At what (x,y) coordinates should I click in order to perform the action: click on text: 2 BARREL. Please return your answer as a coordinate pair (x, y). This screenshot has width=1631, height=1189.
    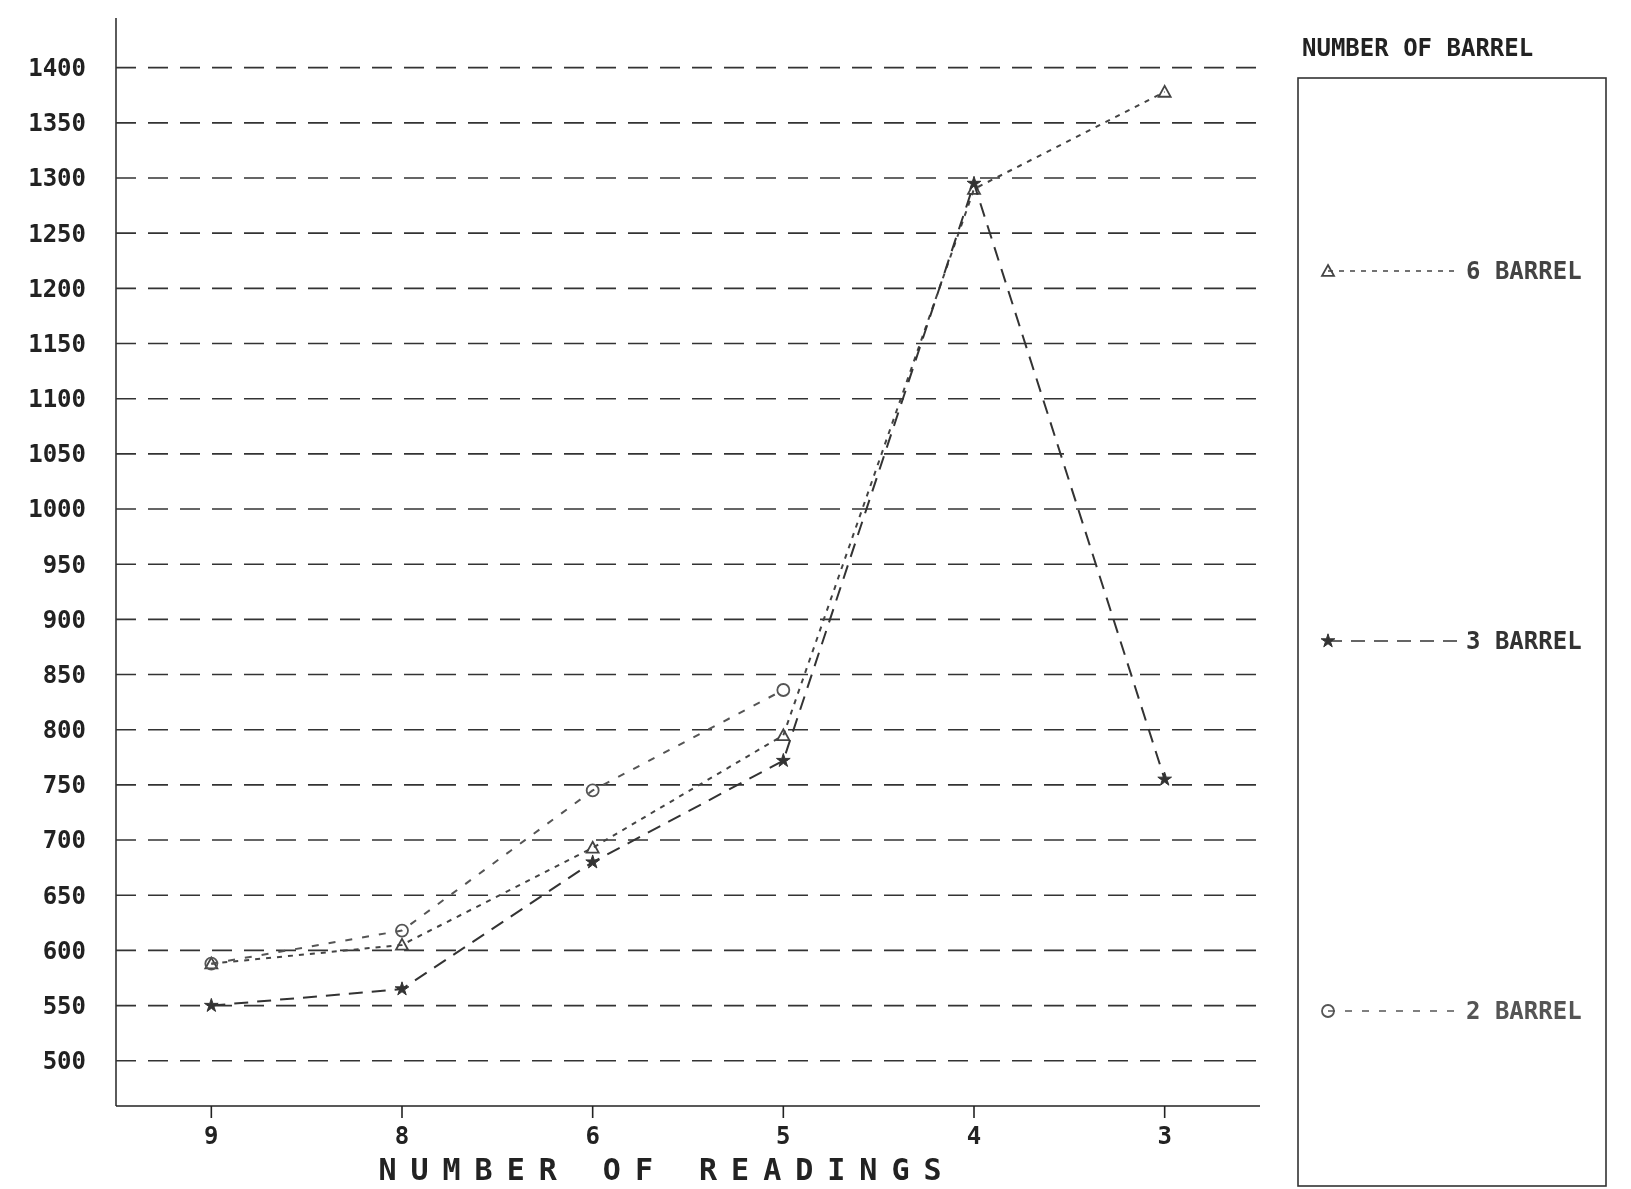
    Looking at the image, I should click on (1524, 1011).